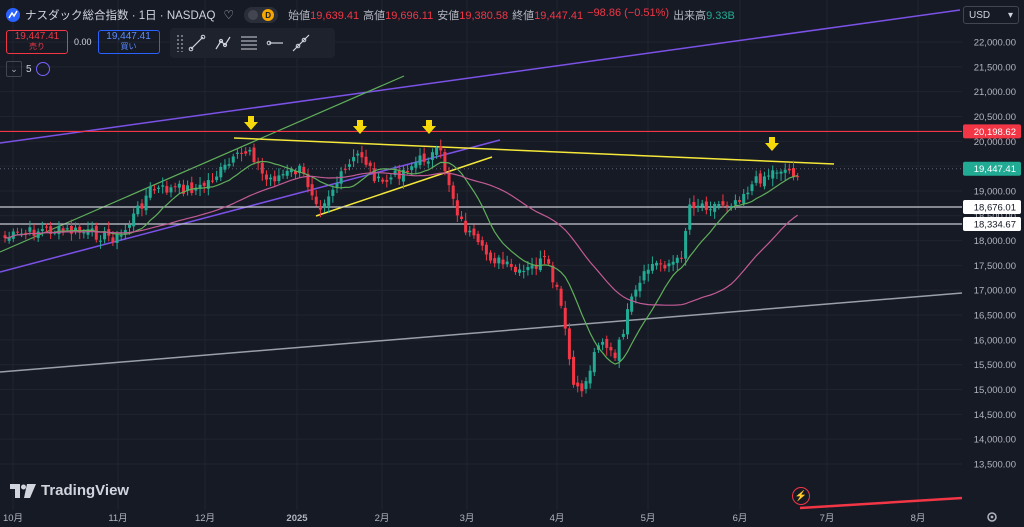 Image resolution: width=1024 pixels, height=527 pixels. What do you see at coordinates (85, 490) in the screenshot?
I see `brand-name: TradingView` at bounding box center [85, 490].